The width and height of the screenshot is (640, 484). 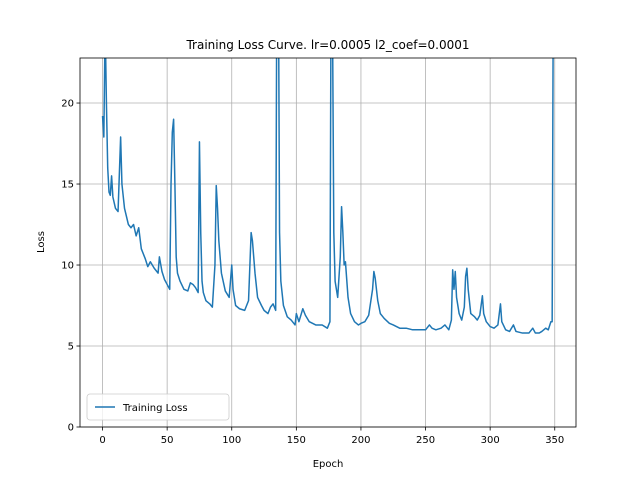 I want to click on x-tick-label: 250, so click(x=425, y=440).